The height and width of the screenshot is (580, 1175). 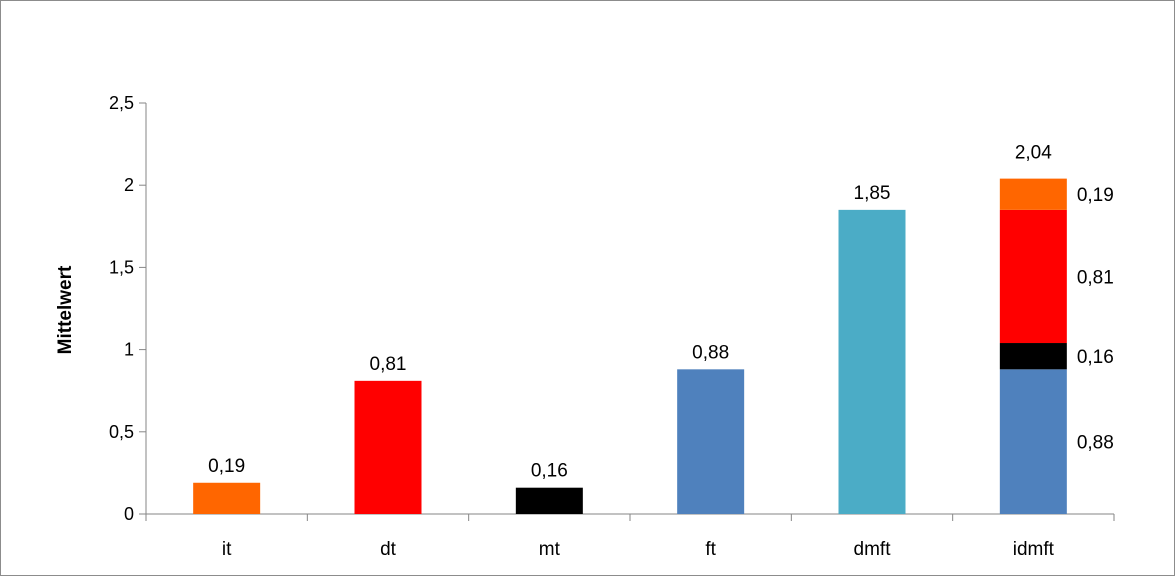 What do you see at coordinates (1095, 443) in the screenshot?
I see `segment-label: 0,88` at bounding box center [1095, 443].